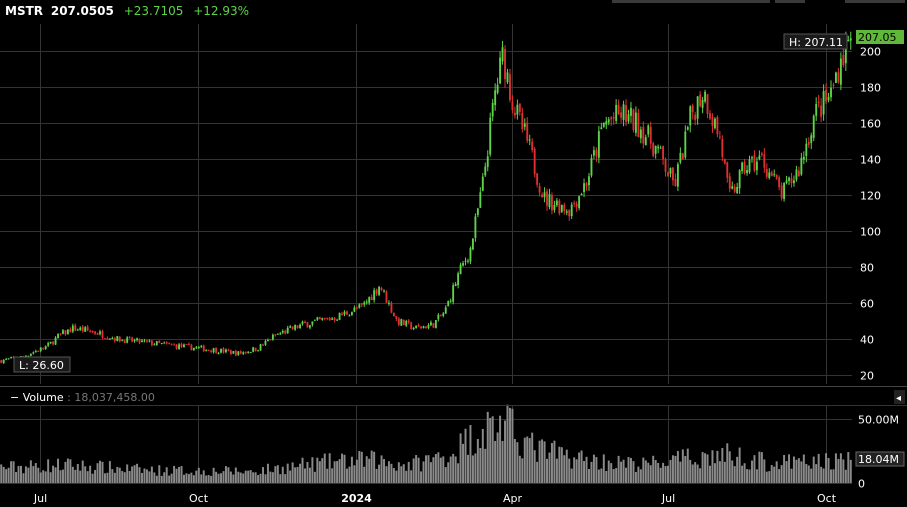 This screenshot has height=507, width=907. I want to click on volume-collapse-icon: −, so click(16, 397).